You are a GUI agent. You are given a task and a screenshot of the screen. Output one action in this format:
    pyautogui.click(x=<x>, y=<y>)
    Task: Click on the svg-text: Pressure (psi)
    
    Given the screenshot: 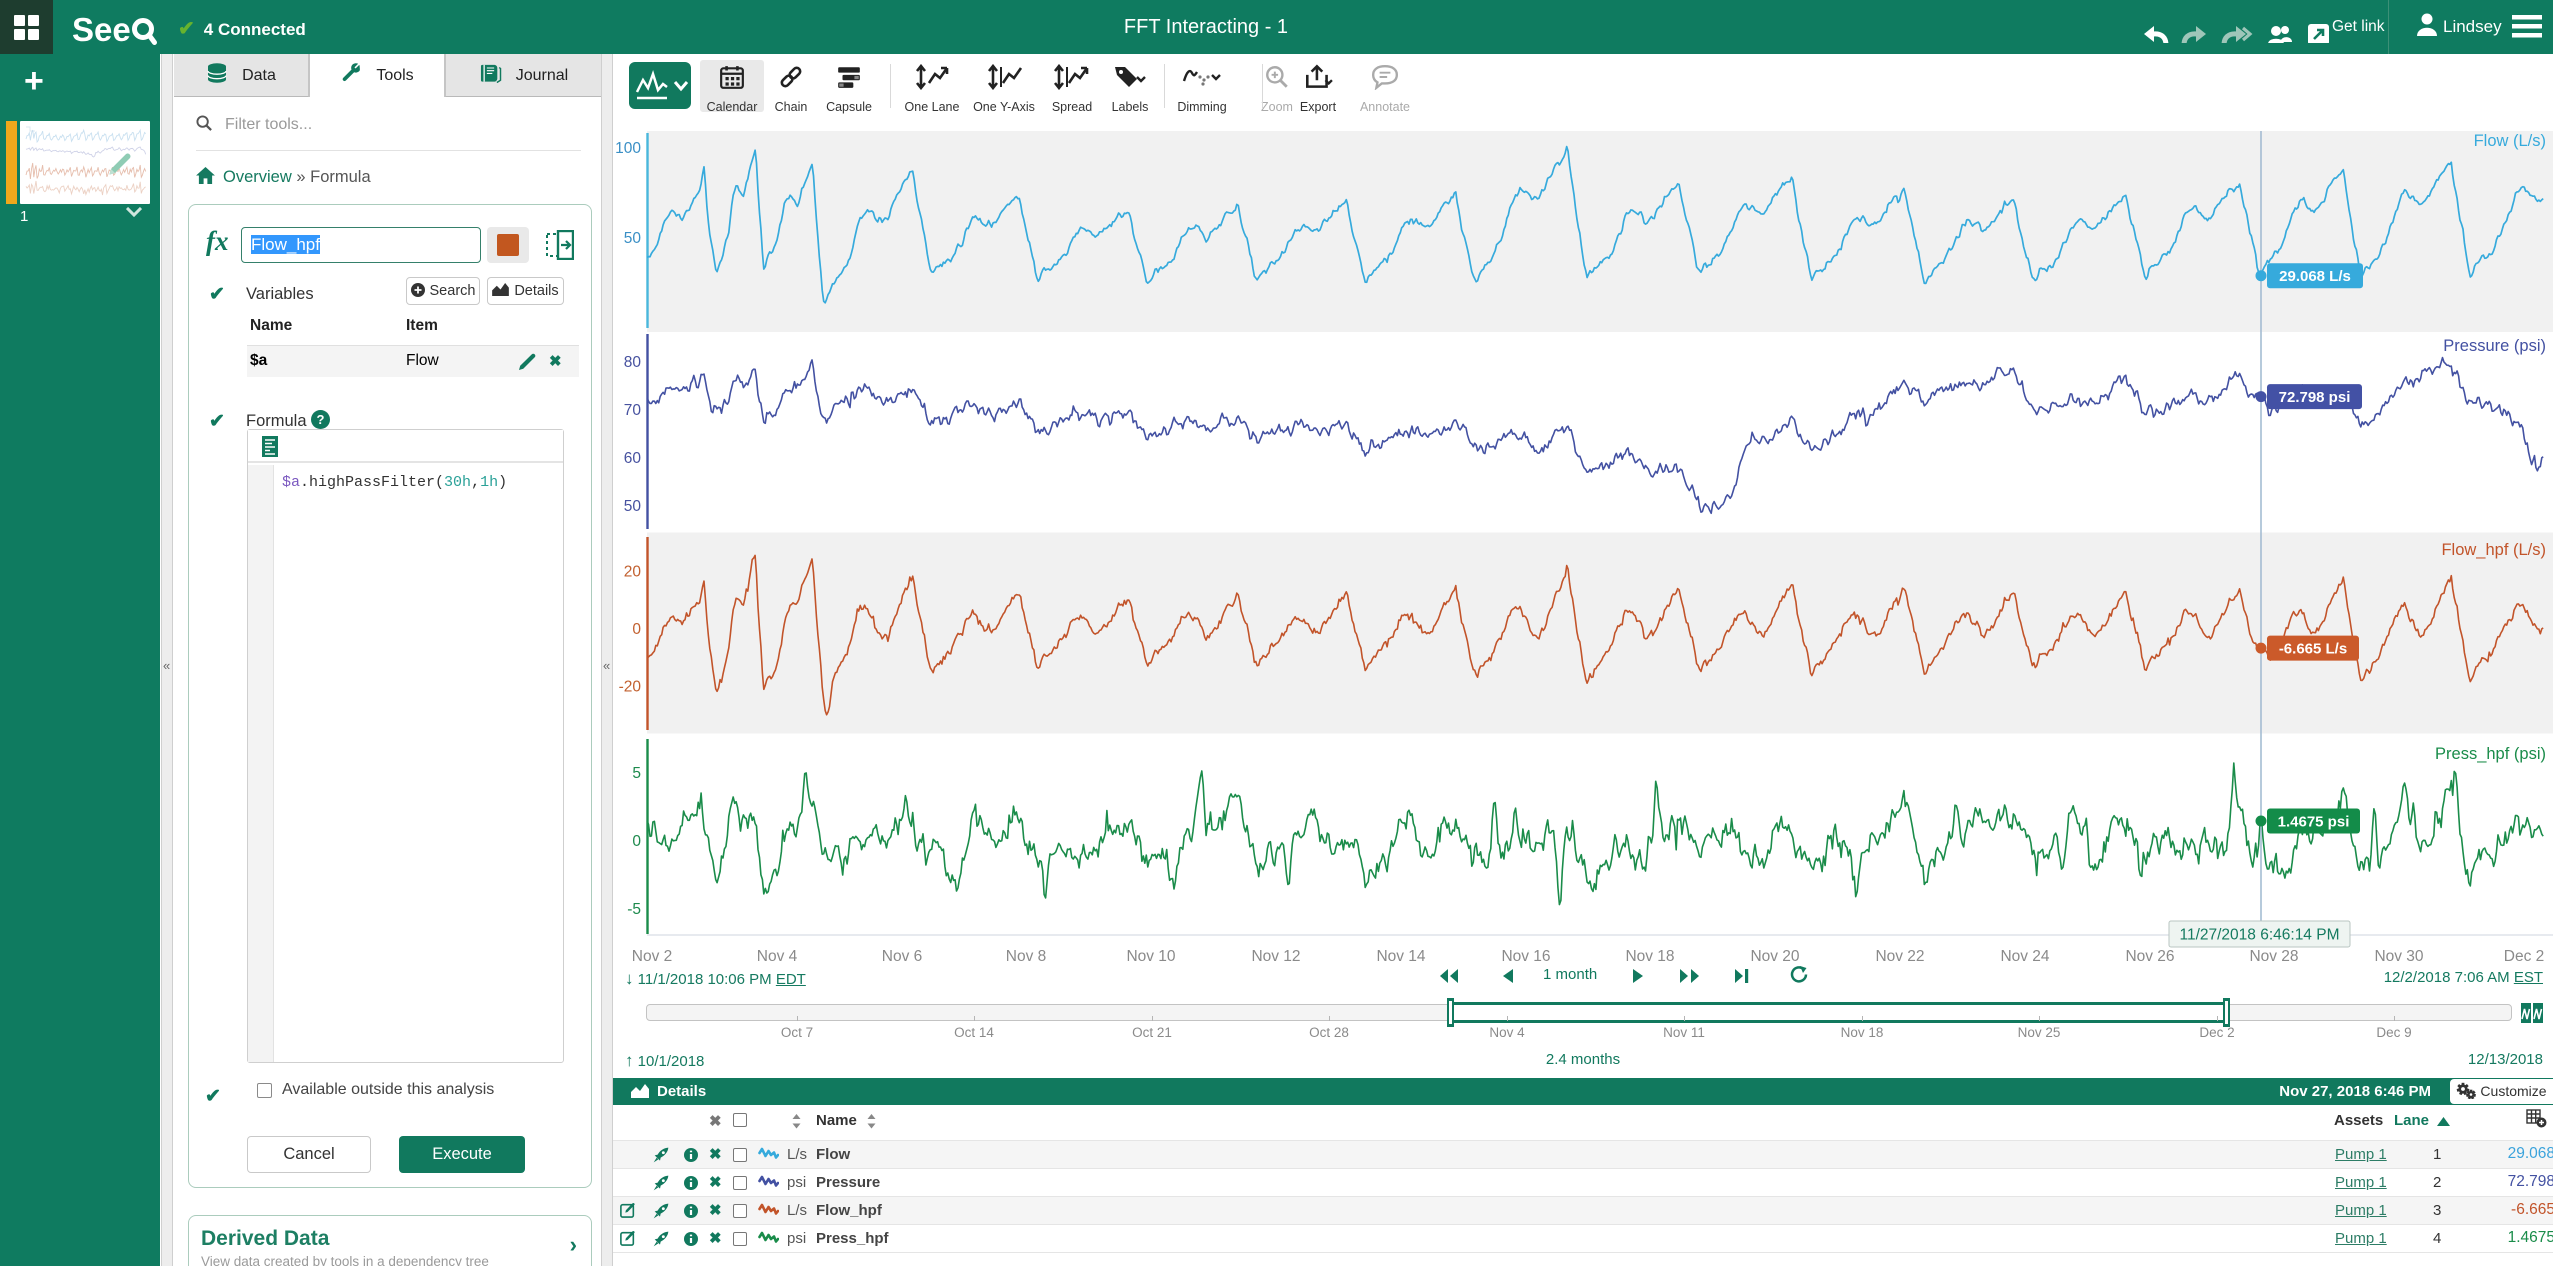 What is the action you would take?
    pyautogui.click(x=2494, y=346)
    